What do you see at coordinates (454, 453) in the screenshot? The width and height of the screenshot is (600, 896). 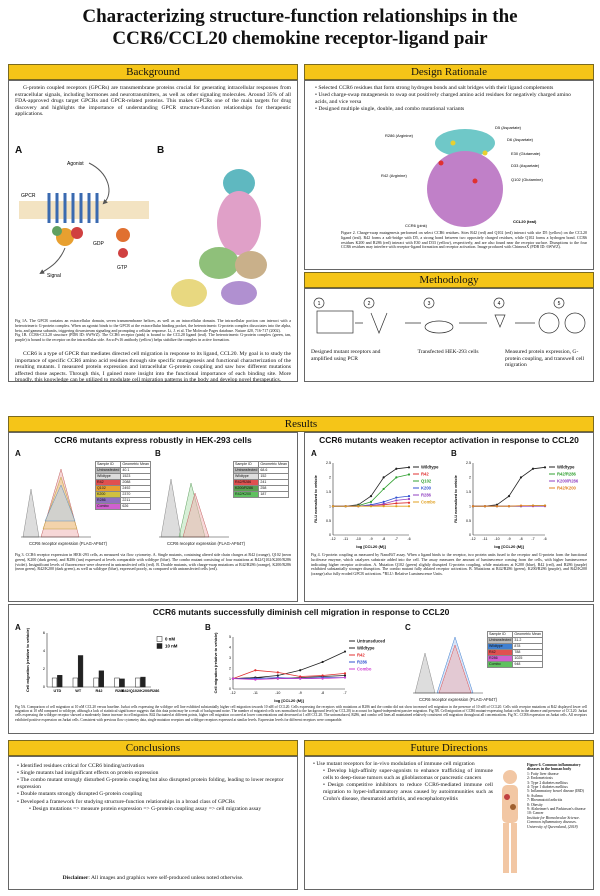 I see `figure-4b-label: B` at bounding box center [454, 453].